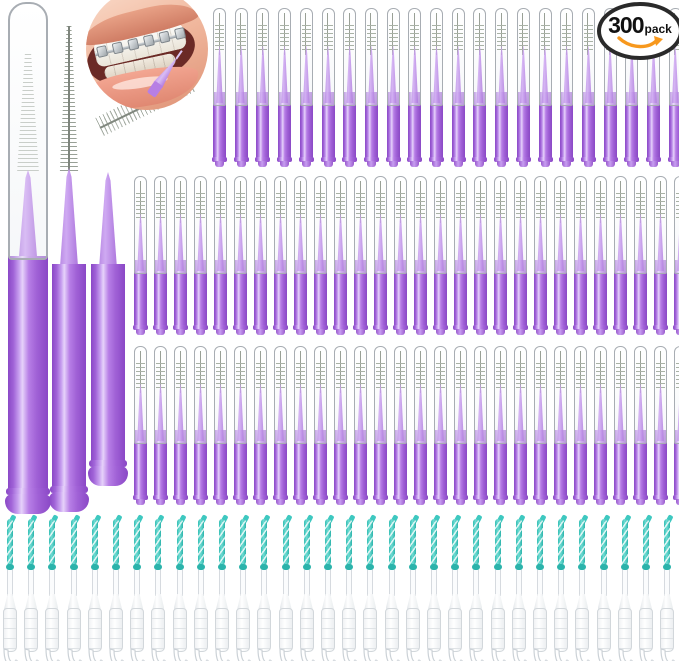  I want to click on pick-stem, so click(476, 583).